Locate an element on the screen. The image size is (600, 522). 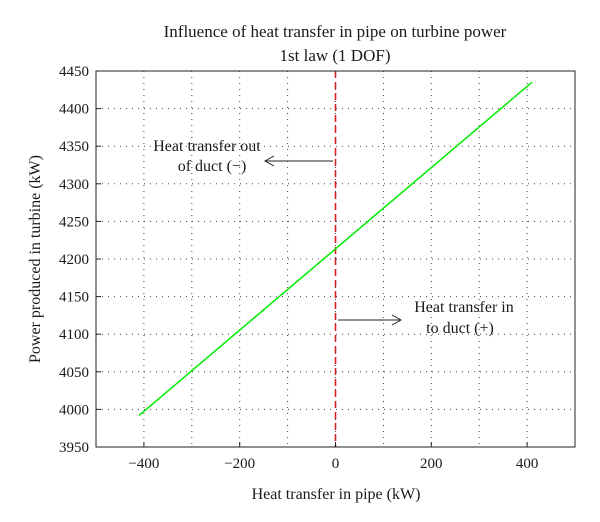
y-tick-label: 3950 is located at coordinates (74, 448).